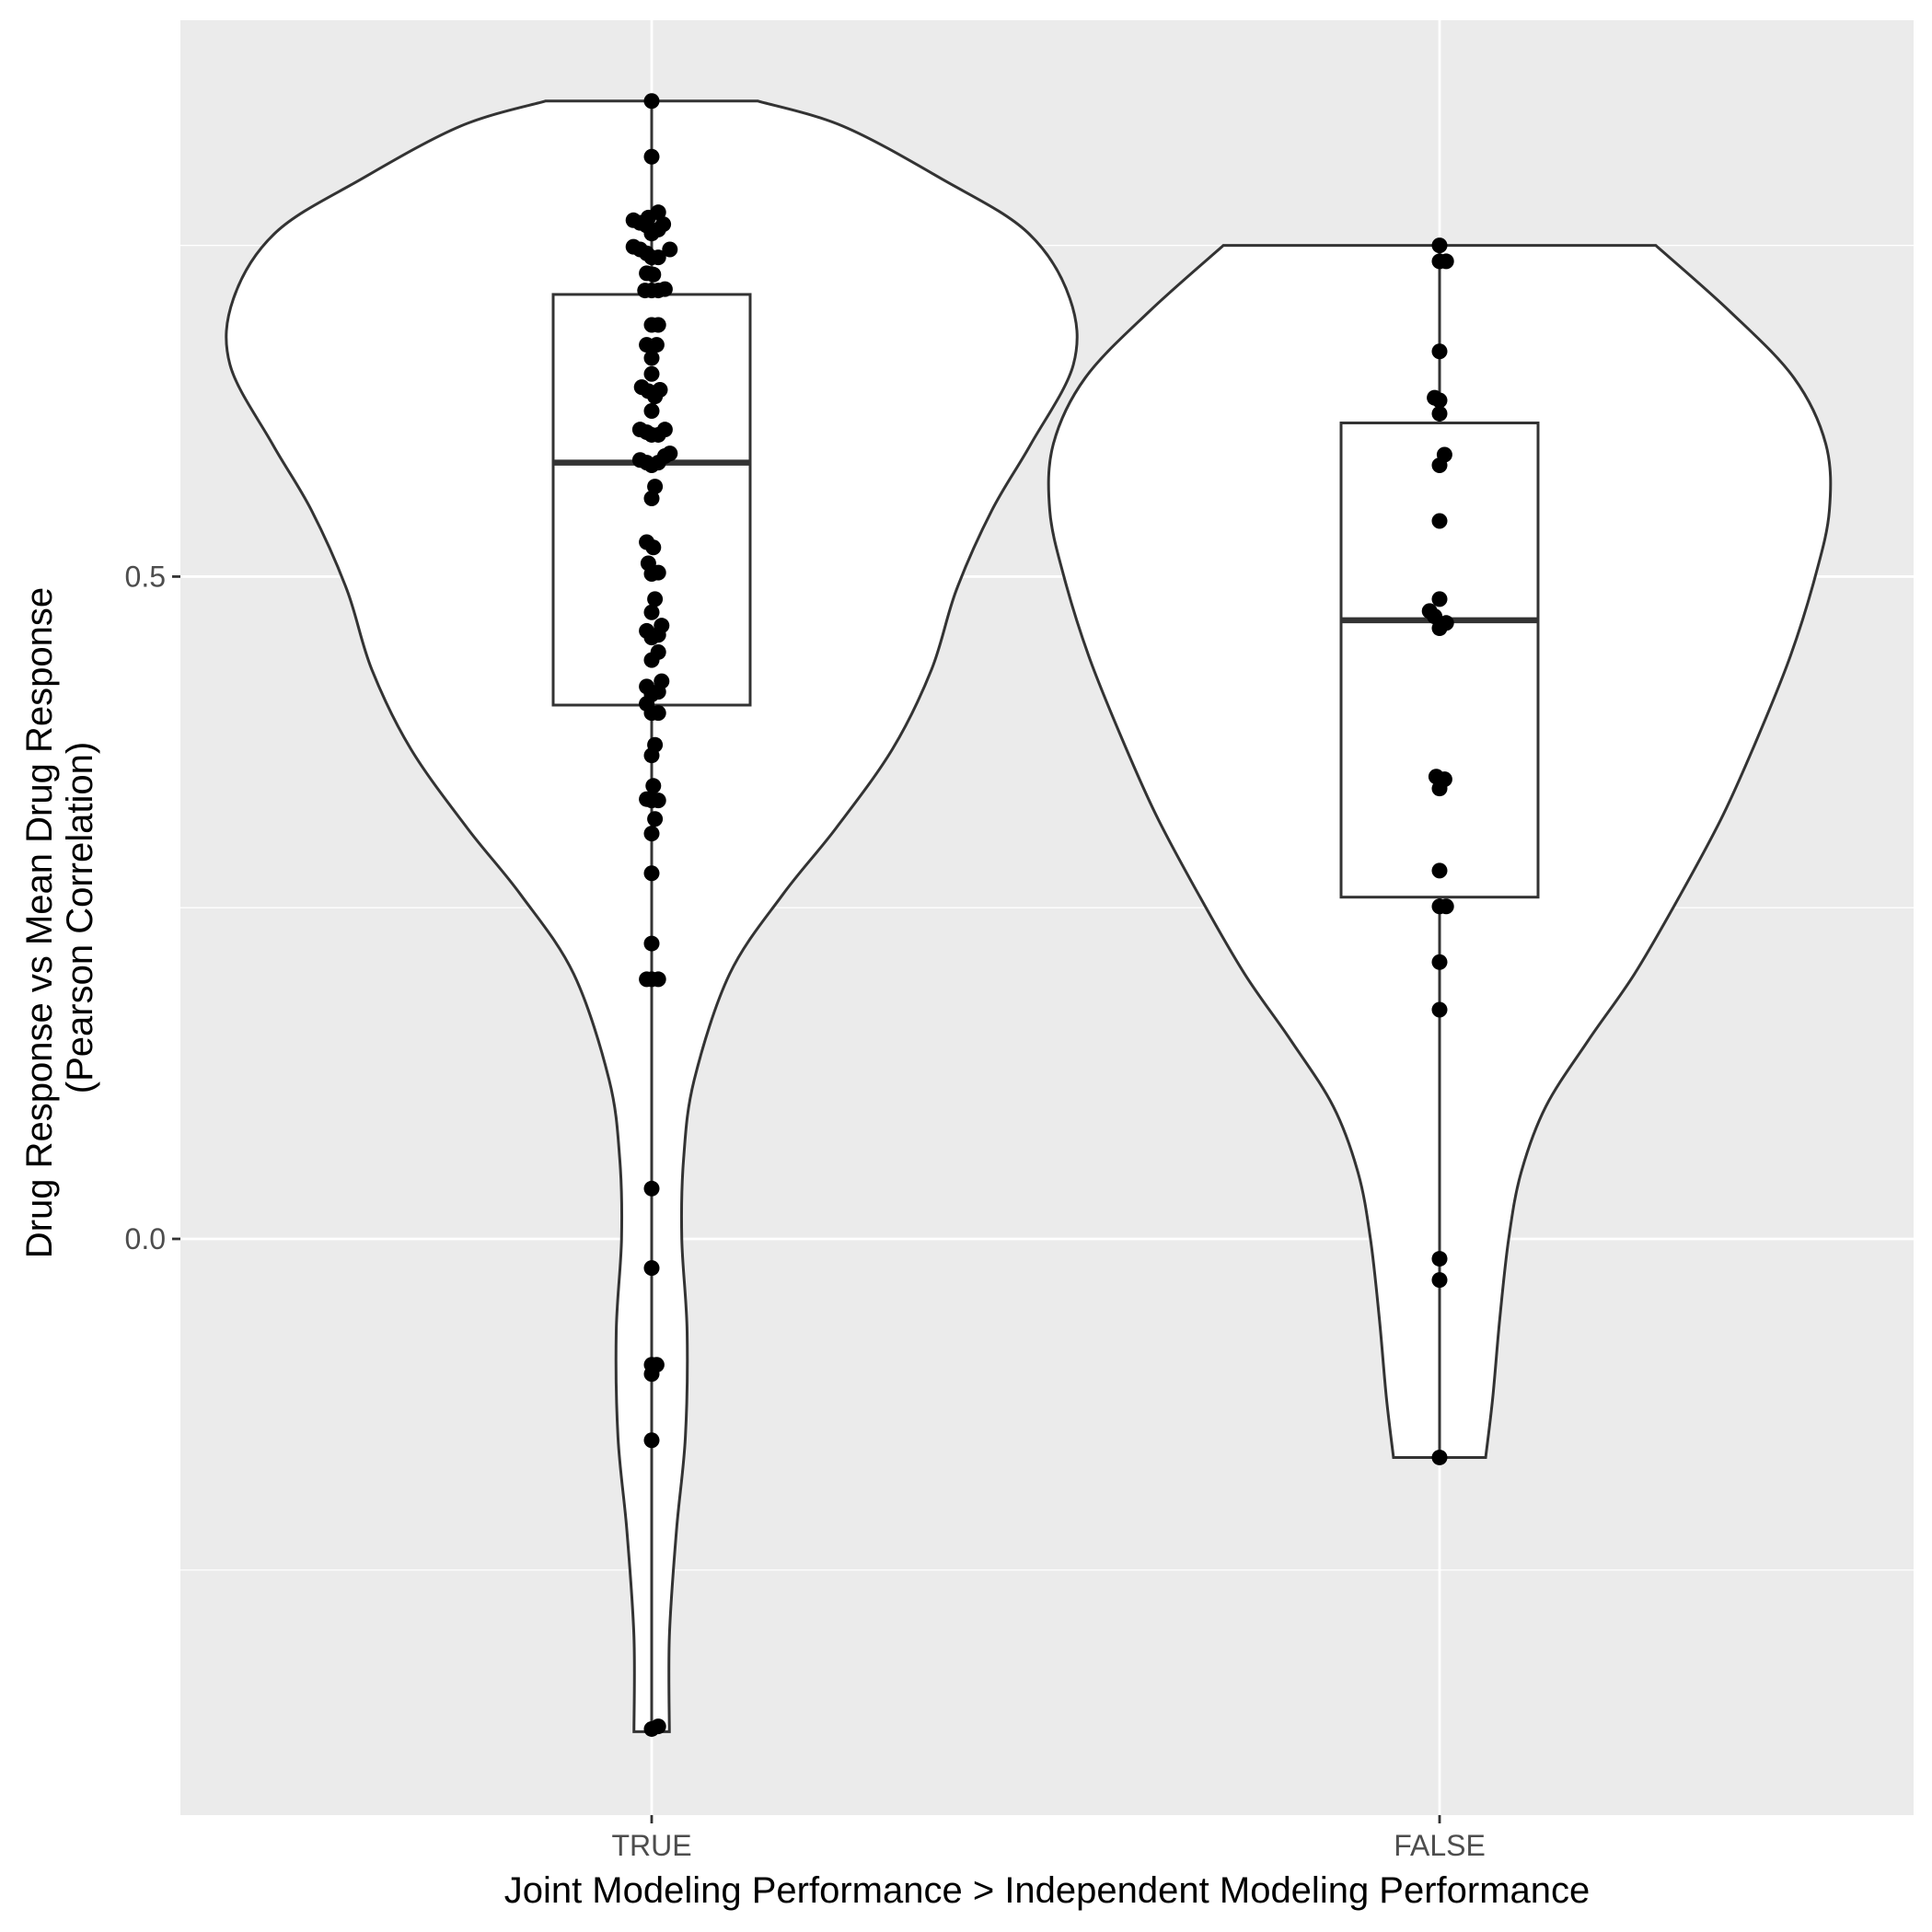 The width and height of the screenshot is (1932, 1932). I want to click on y-tick-label: 0.5, so click(145, 576).